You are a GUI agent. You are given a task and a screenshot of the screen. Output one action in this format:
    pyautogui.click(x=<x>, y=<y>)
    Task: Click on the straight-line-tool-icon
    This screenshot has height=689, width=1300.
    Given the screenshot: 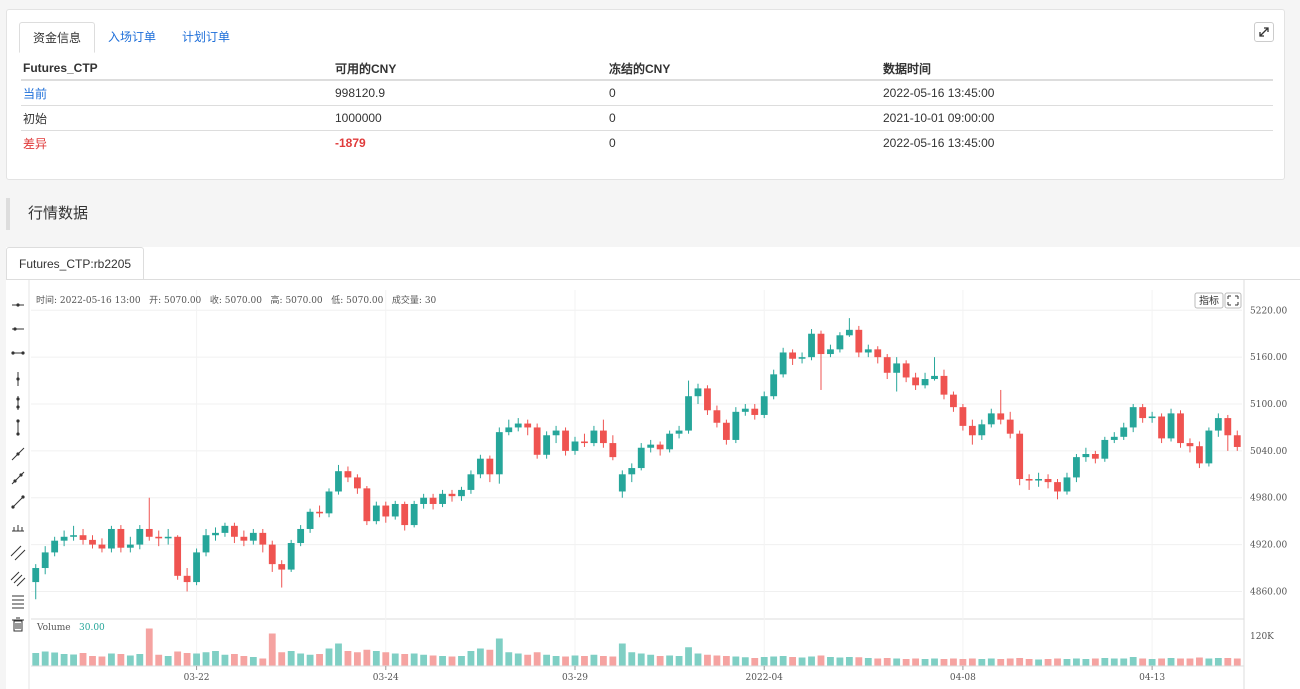 What is the action you would take?
    pyautogui.click(x=18, y=502)
    